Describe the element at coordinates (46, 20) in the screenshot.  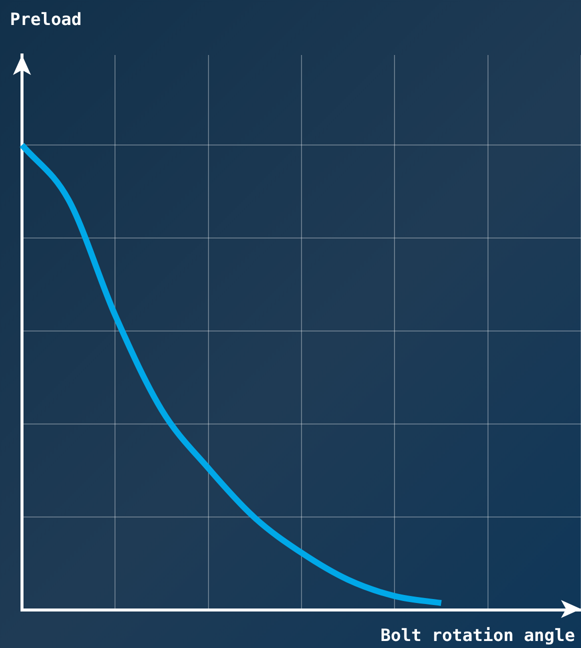
I see `text: Preload` at that location.